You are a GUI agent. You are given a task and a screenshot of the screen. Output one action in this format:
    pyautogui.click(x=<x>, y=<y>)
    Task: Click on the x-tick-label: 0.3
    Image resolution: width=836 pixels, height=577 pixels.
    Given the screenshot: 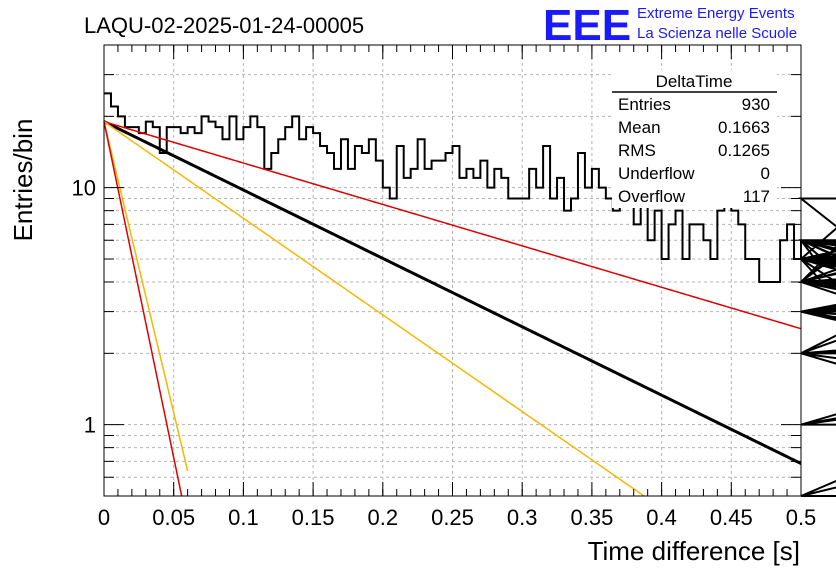 What is the action you would take?
    pyautogui.click(x=522, y=517)
    